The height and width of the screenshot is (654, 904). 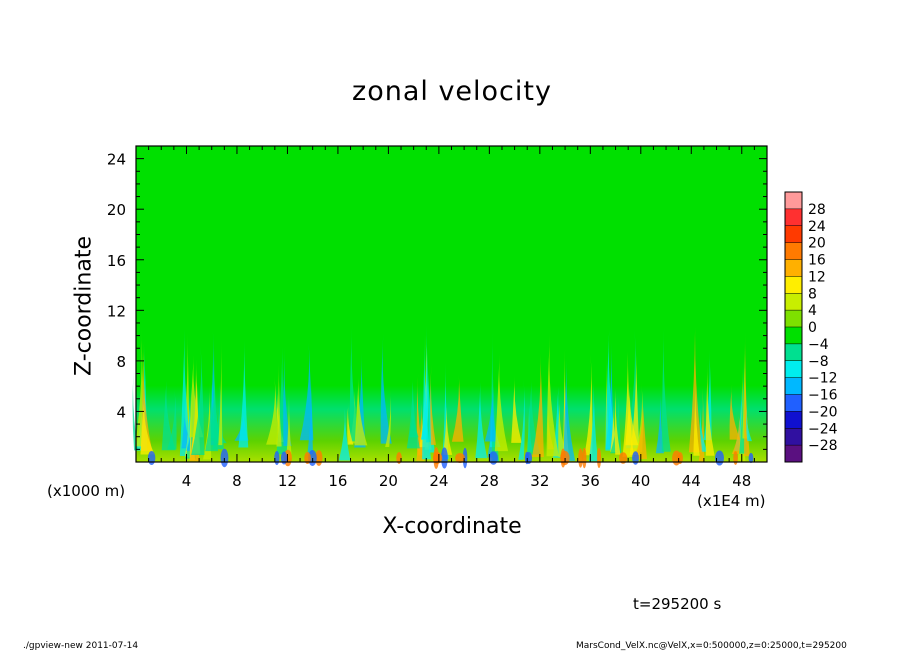 I want to click on x-tick-label: 44, so click(x=691, y=481).